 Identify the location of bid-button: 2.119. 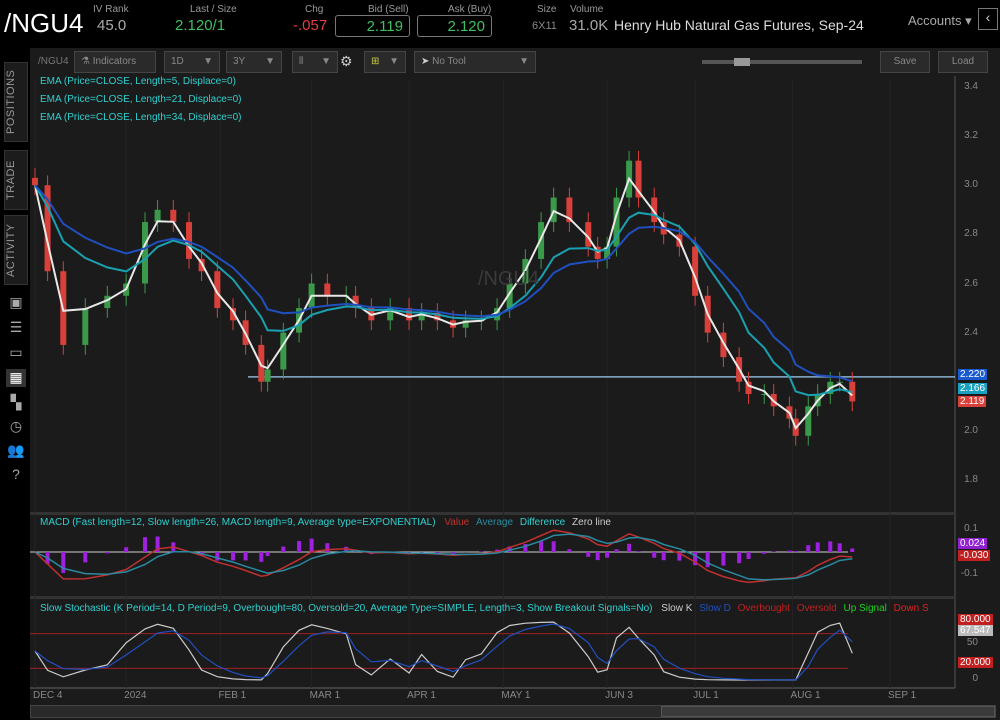
(372, 26).